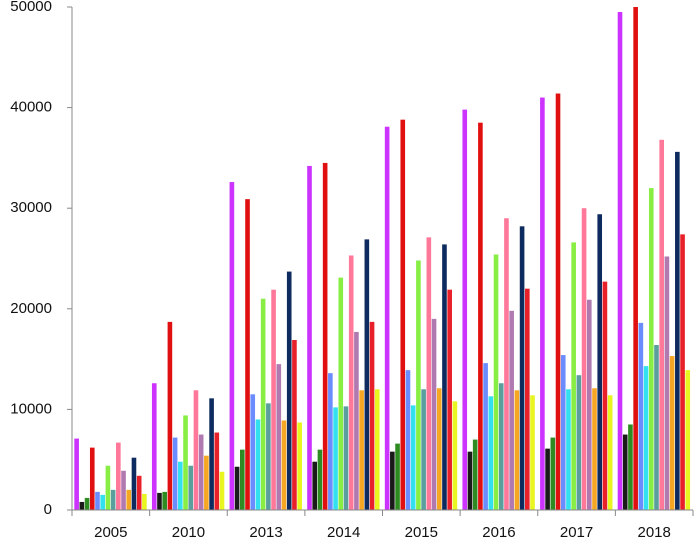  Describe the element at coordinates (31, 207) in the screenshot. I see `y-tick-label: 30000` at that location.